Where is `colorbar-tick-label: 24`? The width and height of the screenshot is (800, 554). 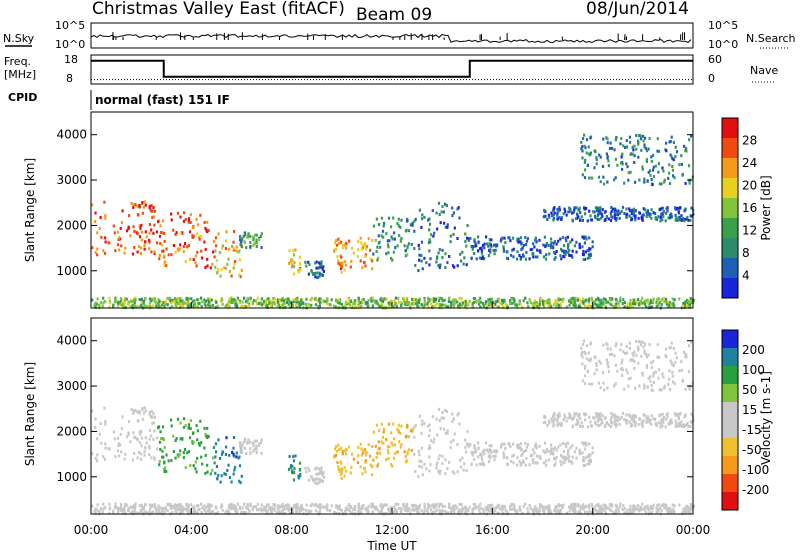 colorbar-tick-label: 24 is located at coordinates (749, 163).